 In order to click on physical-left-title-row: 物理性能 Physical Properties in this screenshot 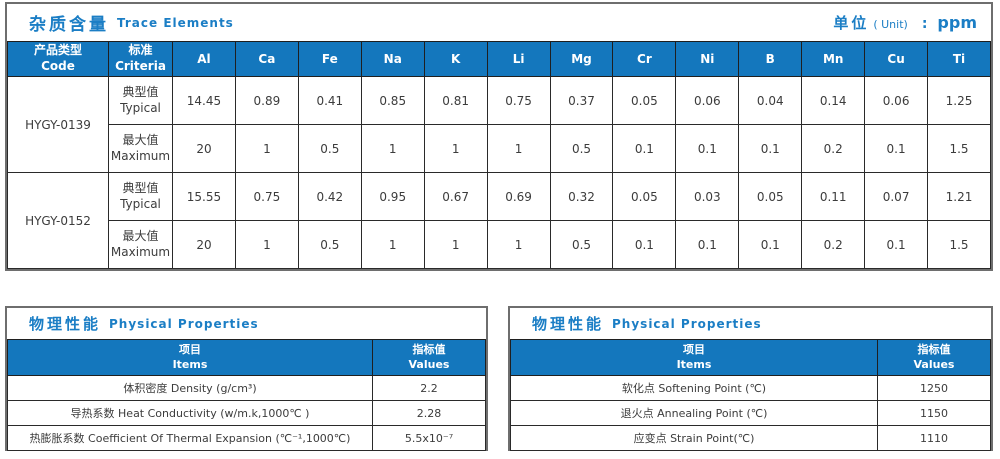, I will do `click(246, 323)`.